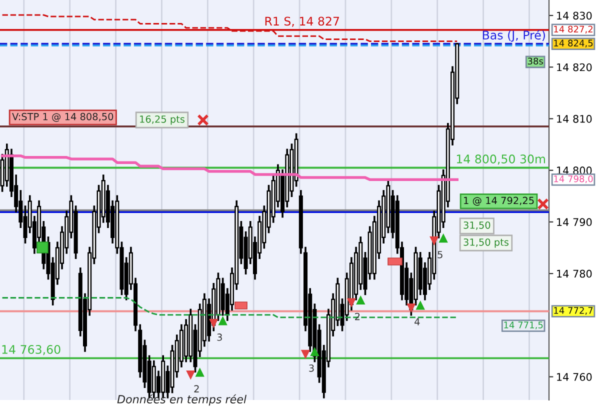  What do you see at coordinates (536, 61) in the screenshot?
I see `text: 38s` at bounding box center [536, 61].